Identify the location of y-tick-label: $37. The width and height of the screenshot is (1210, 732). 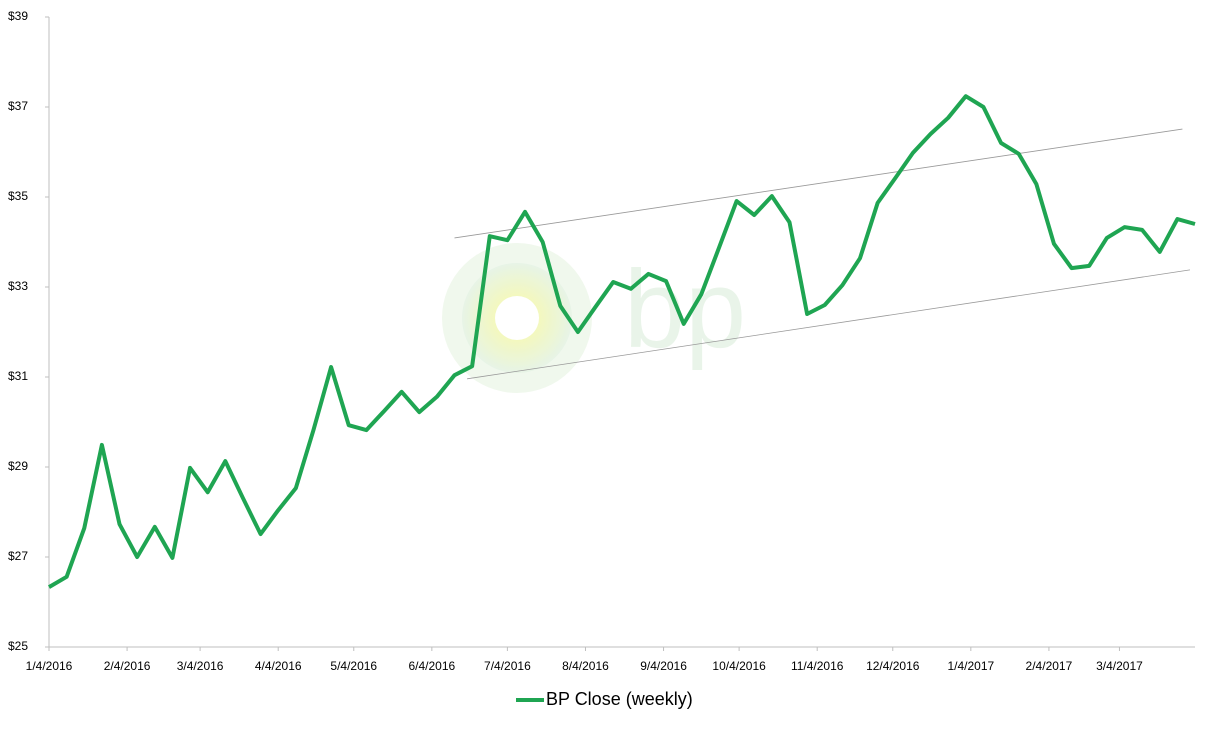
(18, 106).